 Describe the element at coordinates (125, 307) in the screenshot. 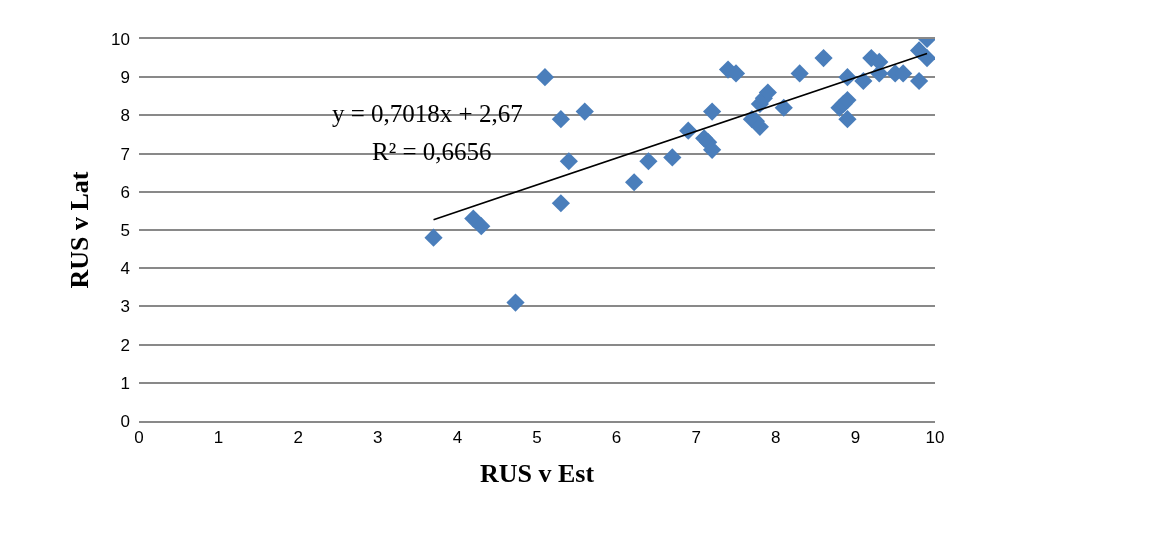

I see `y-tick-label: 3` at that location.